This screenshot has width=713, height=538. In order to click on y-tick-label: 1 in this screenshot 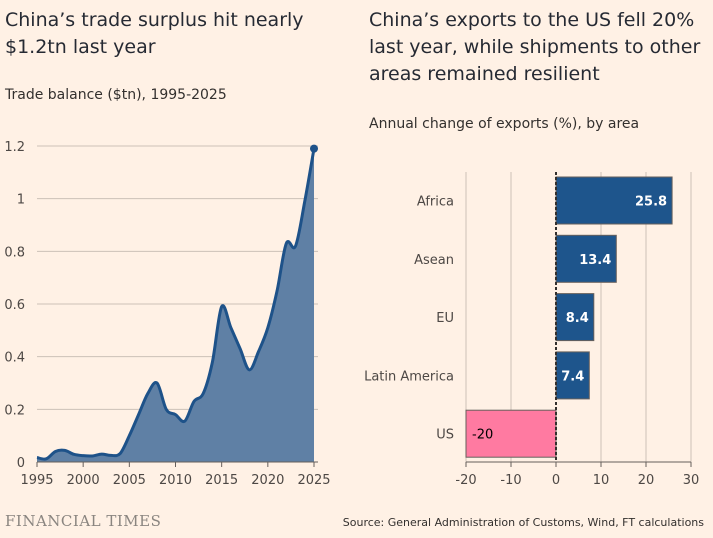, I will do `click(21, 200)`.